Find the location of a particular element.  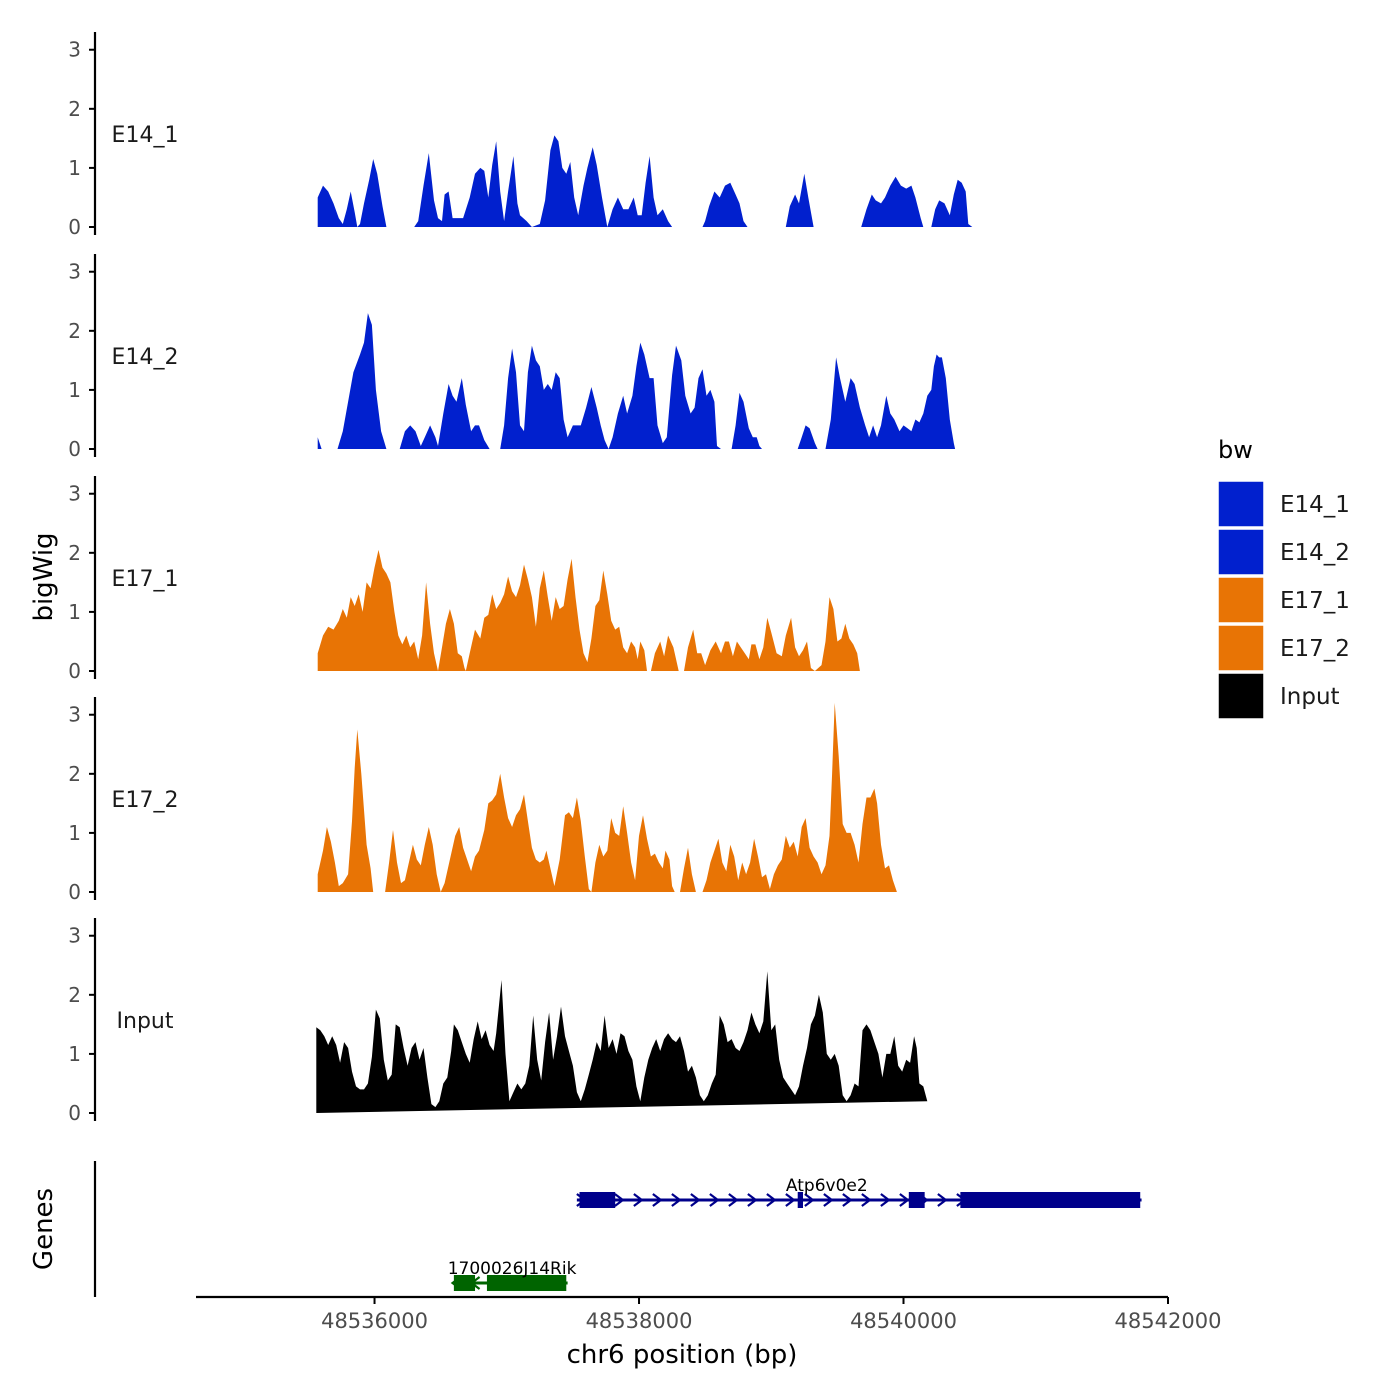

track-label: E14_1 is located at coordinates (145, 135).